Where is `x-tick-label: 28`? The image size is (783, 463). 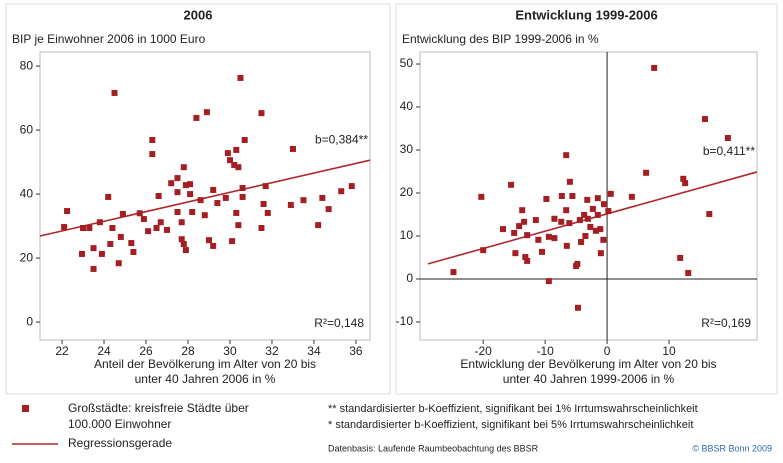
x-tick-label: 28 is located at coordinates (188, 351).